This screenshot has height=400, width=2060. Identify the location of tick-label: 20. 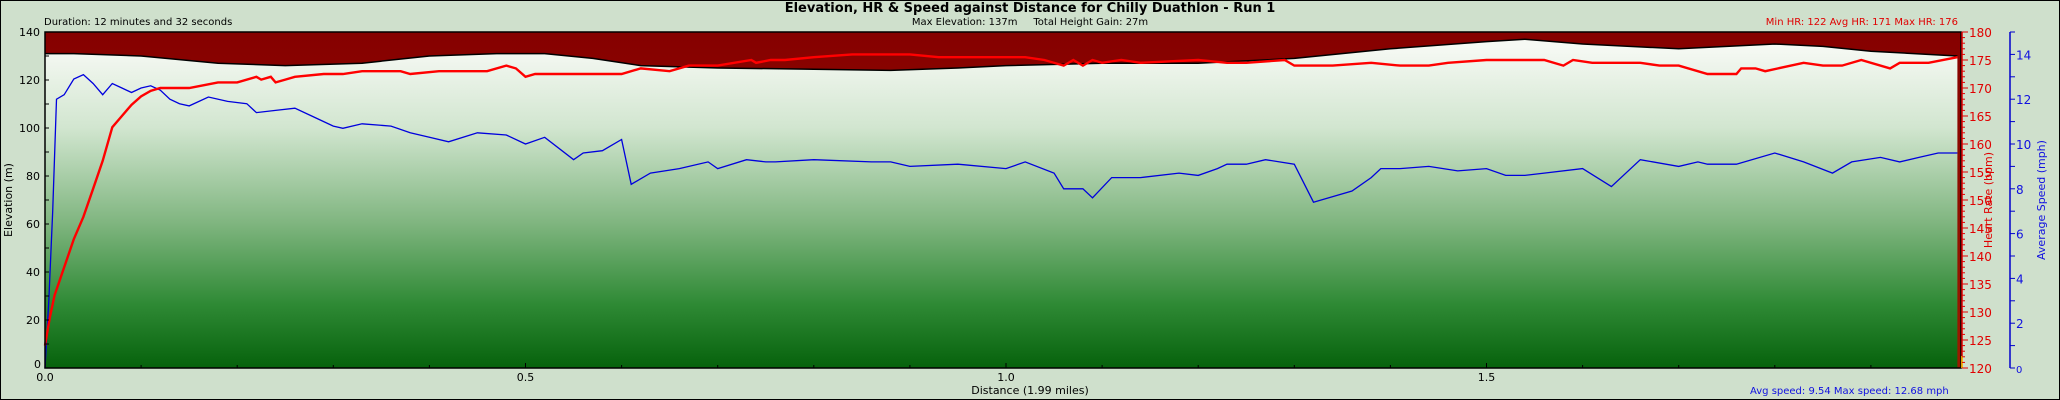
(33, 320).